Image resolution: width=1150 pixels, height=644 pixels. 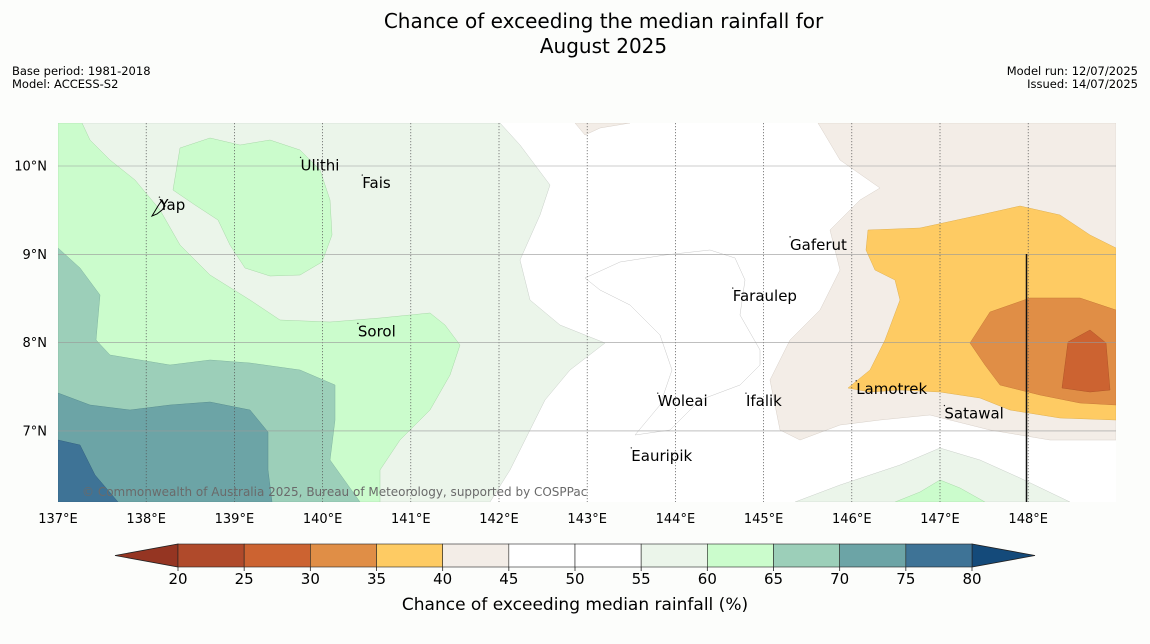 I want to click on colorbar-tick-label: 25, so click(x=244, y=579).